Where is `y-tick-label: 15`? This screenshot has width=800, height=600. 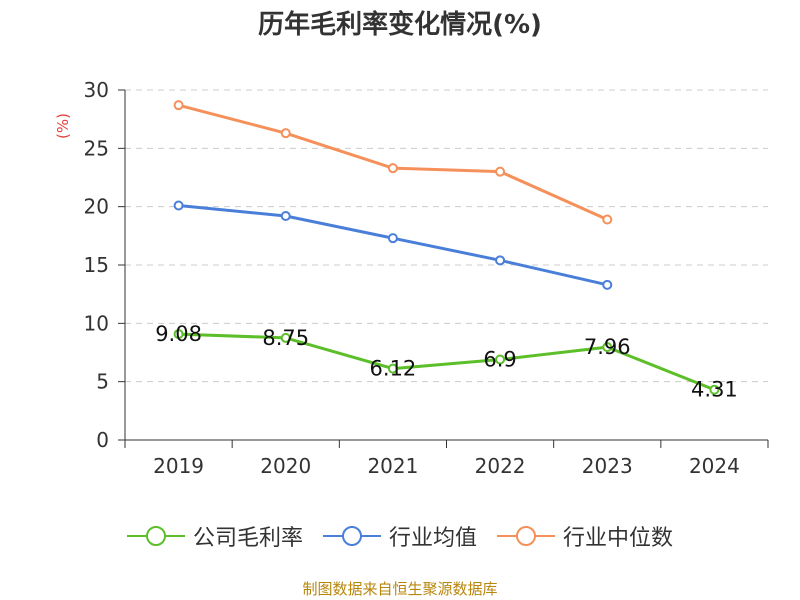
y-tick-label: 15 is located at coordinates (96, 265).